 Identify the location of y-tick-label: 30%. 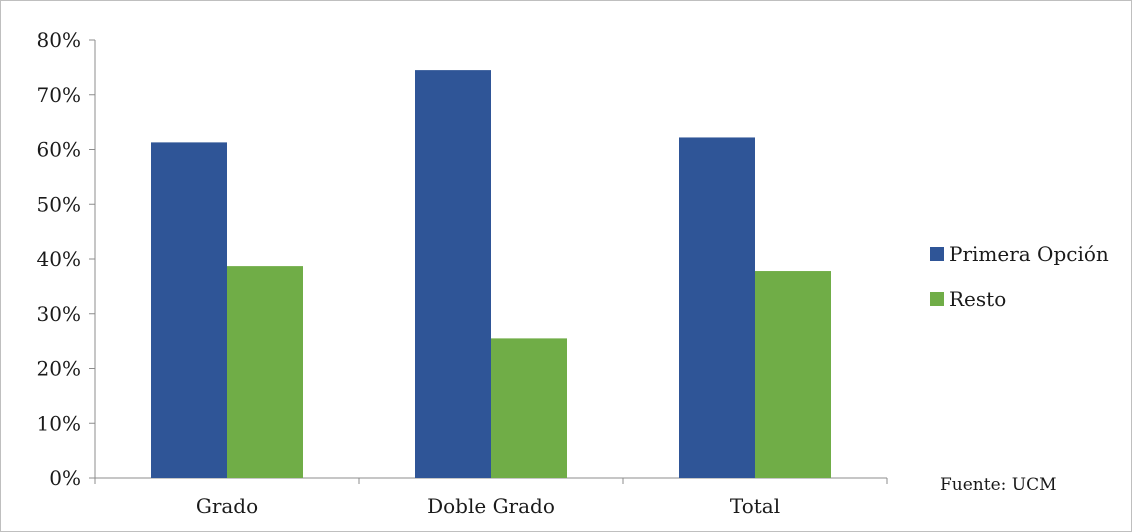
(59, 314).